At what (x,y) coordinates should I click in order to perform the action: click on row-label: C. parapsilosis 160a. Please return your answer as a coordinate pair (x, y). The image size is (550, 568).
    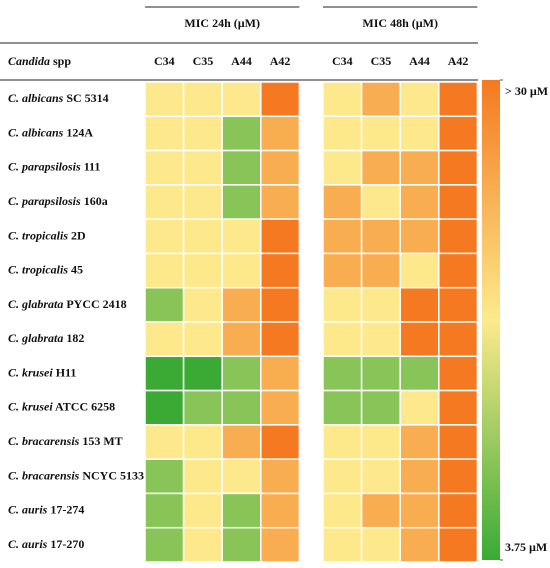
    Looking at the image, I should click on (58, 201).